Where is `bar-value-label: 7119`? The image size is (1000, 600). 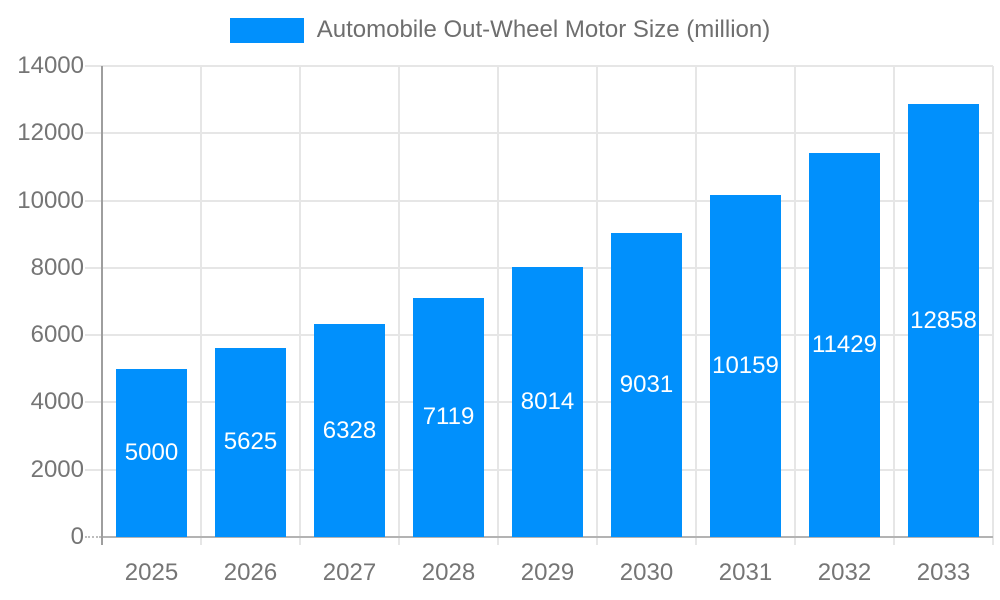
bar-value-label: 7119 is located at coordinates (448, 417).